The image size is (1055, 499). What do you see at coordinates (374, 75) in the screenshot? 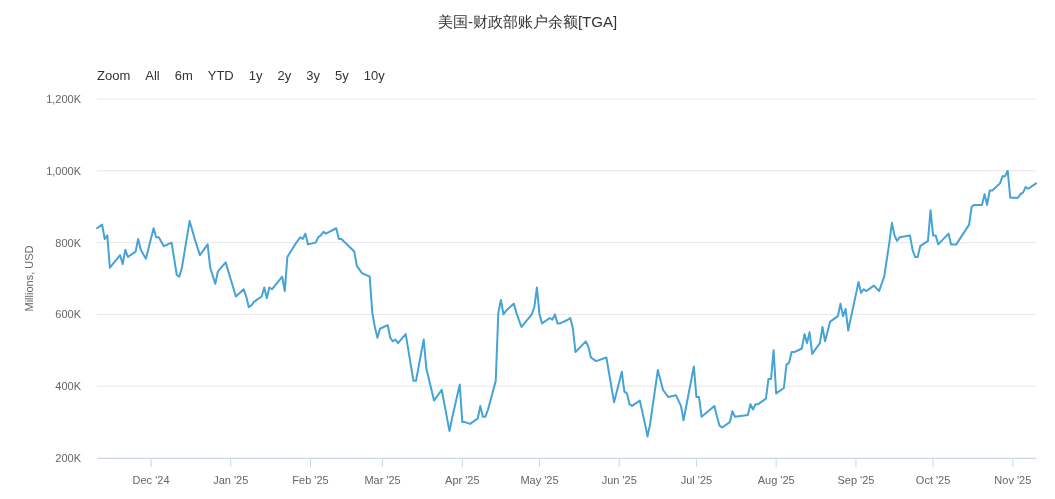
I see `annotation: 10y` at bounding box center [374, 75].